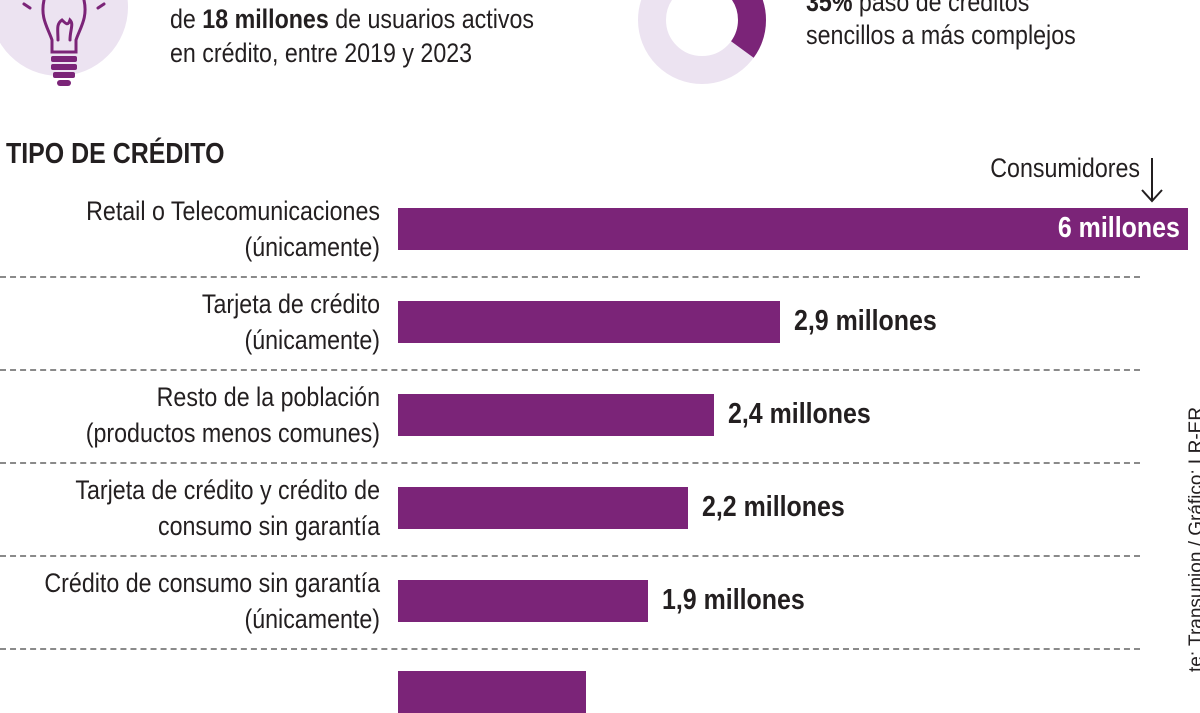  Describe the element at coordinates (865, 321) in the screenshot. I see `value-label: 2,9 millones` at that location.